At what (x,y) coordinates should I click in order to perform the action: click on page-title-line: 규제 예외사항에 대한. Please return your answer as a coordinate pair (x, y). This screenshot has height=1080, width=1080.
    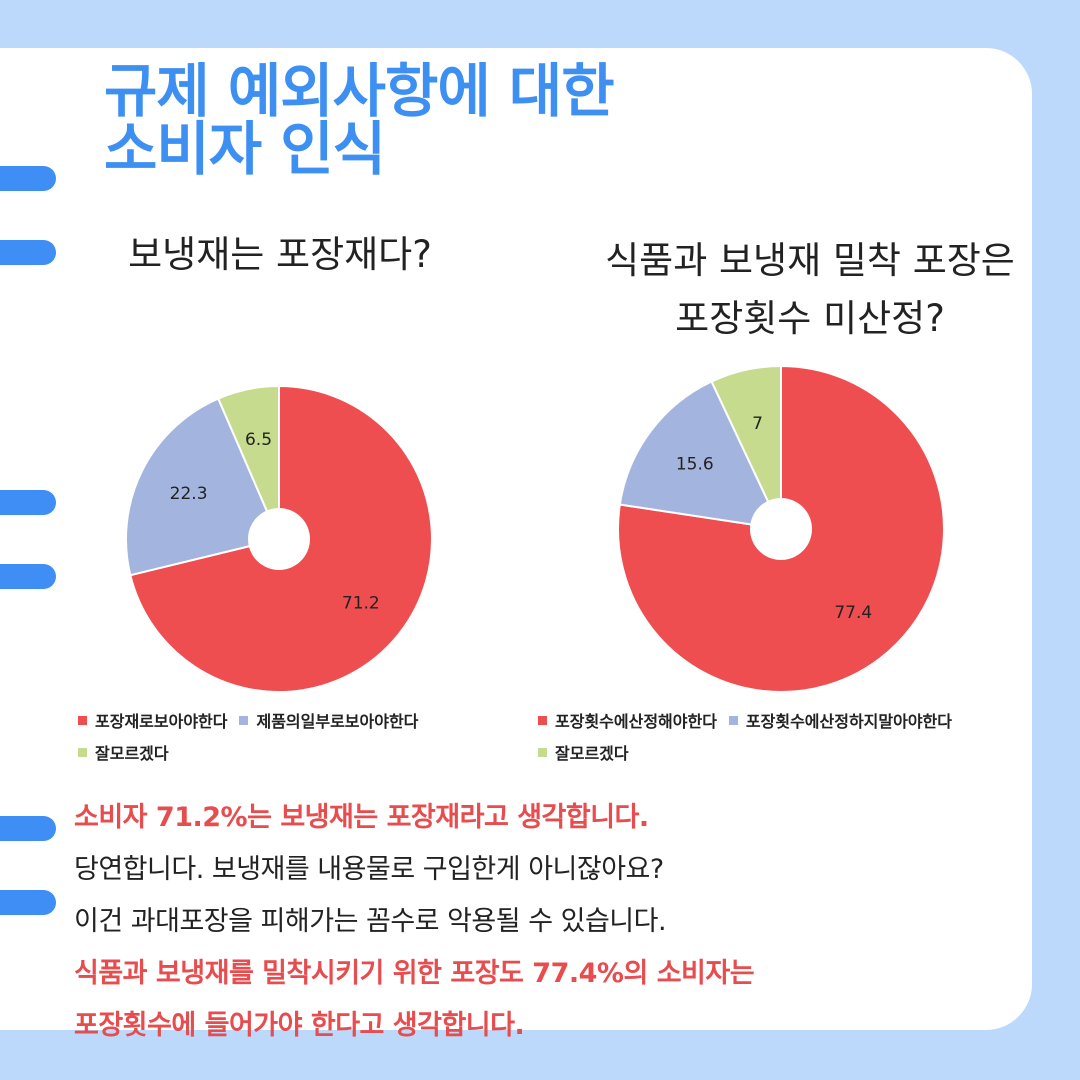
    Looking at the image, I should click on (359, 91).